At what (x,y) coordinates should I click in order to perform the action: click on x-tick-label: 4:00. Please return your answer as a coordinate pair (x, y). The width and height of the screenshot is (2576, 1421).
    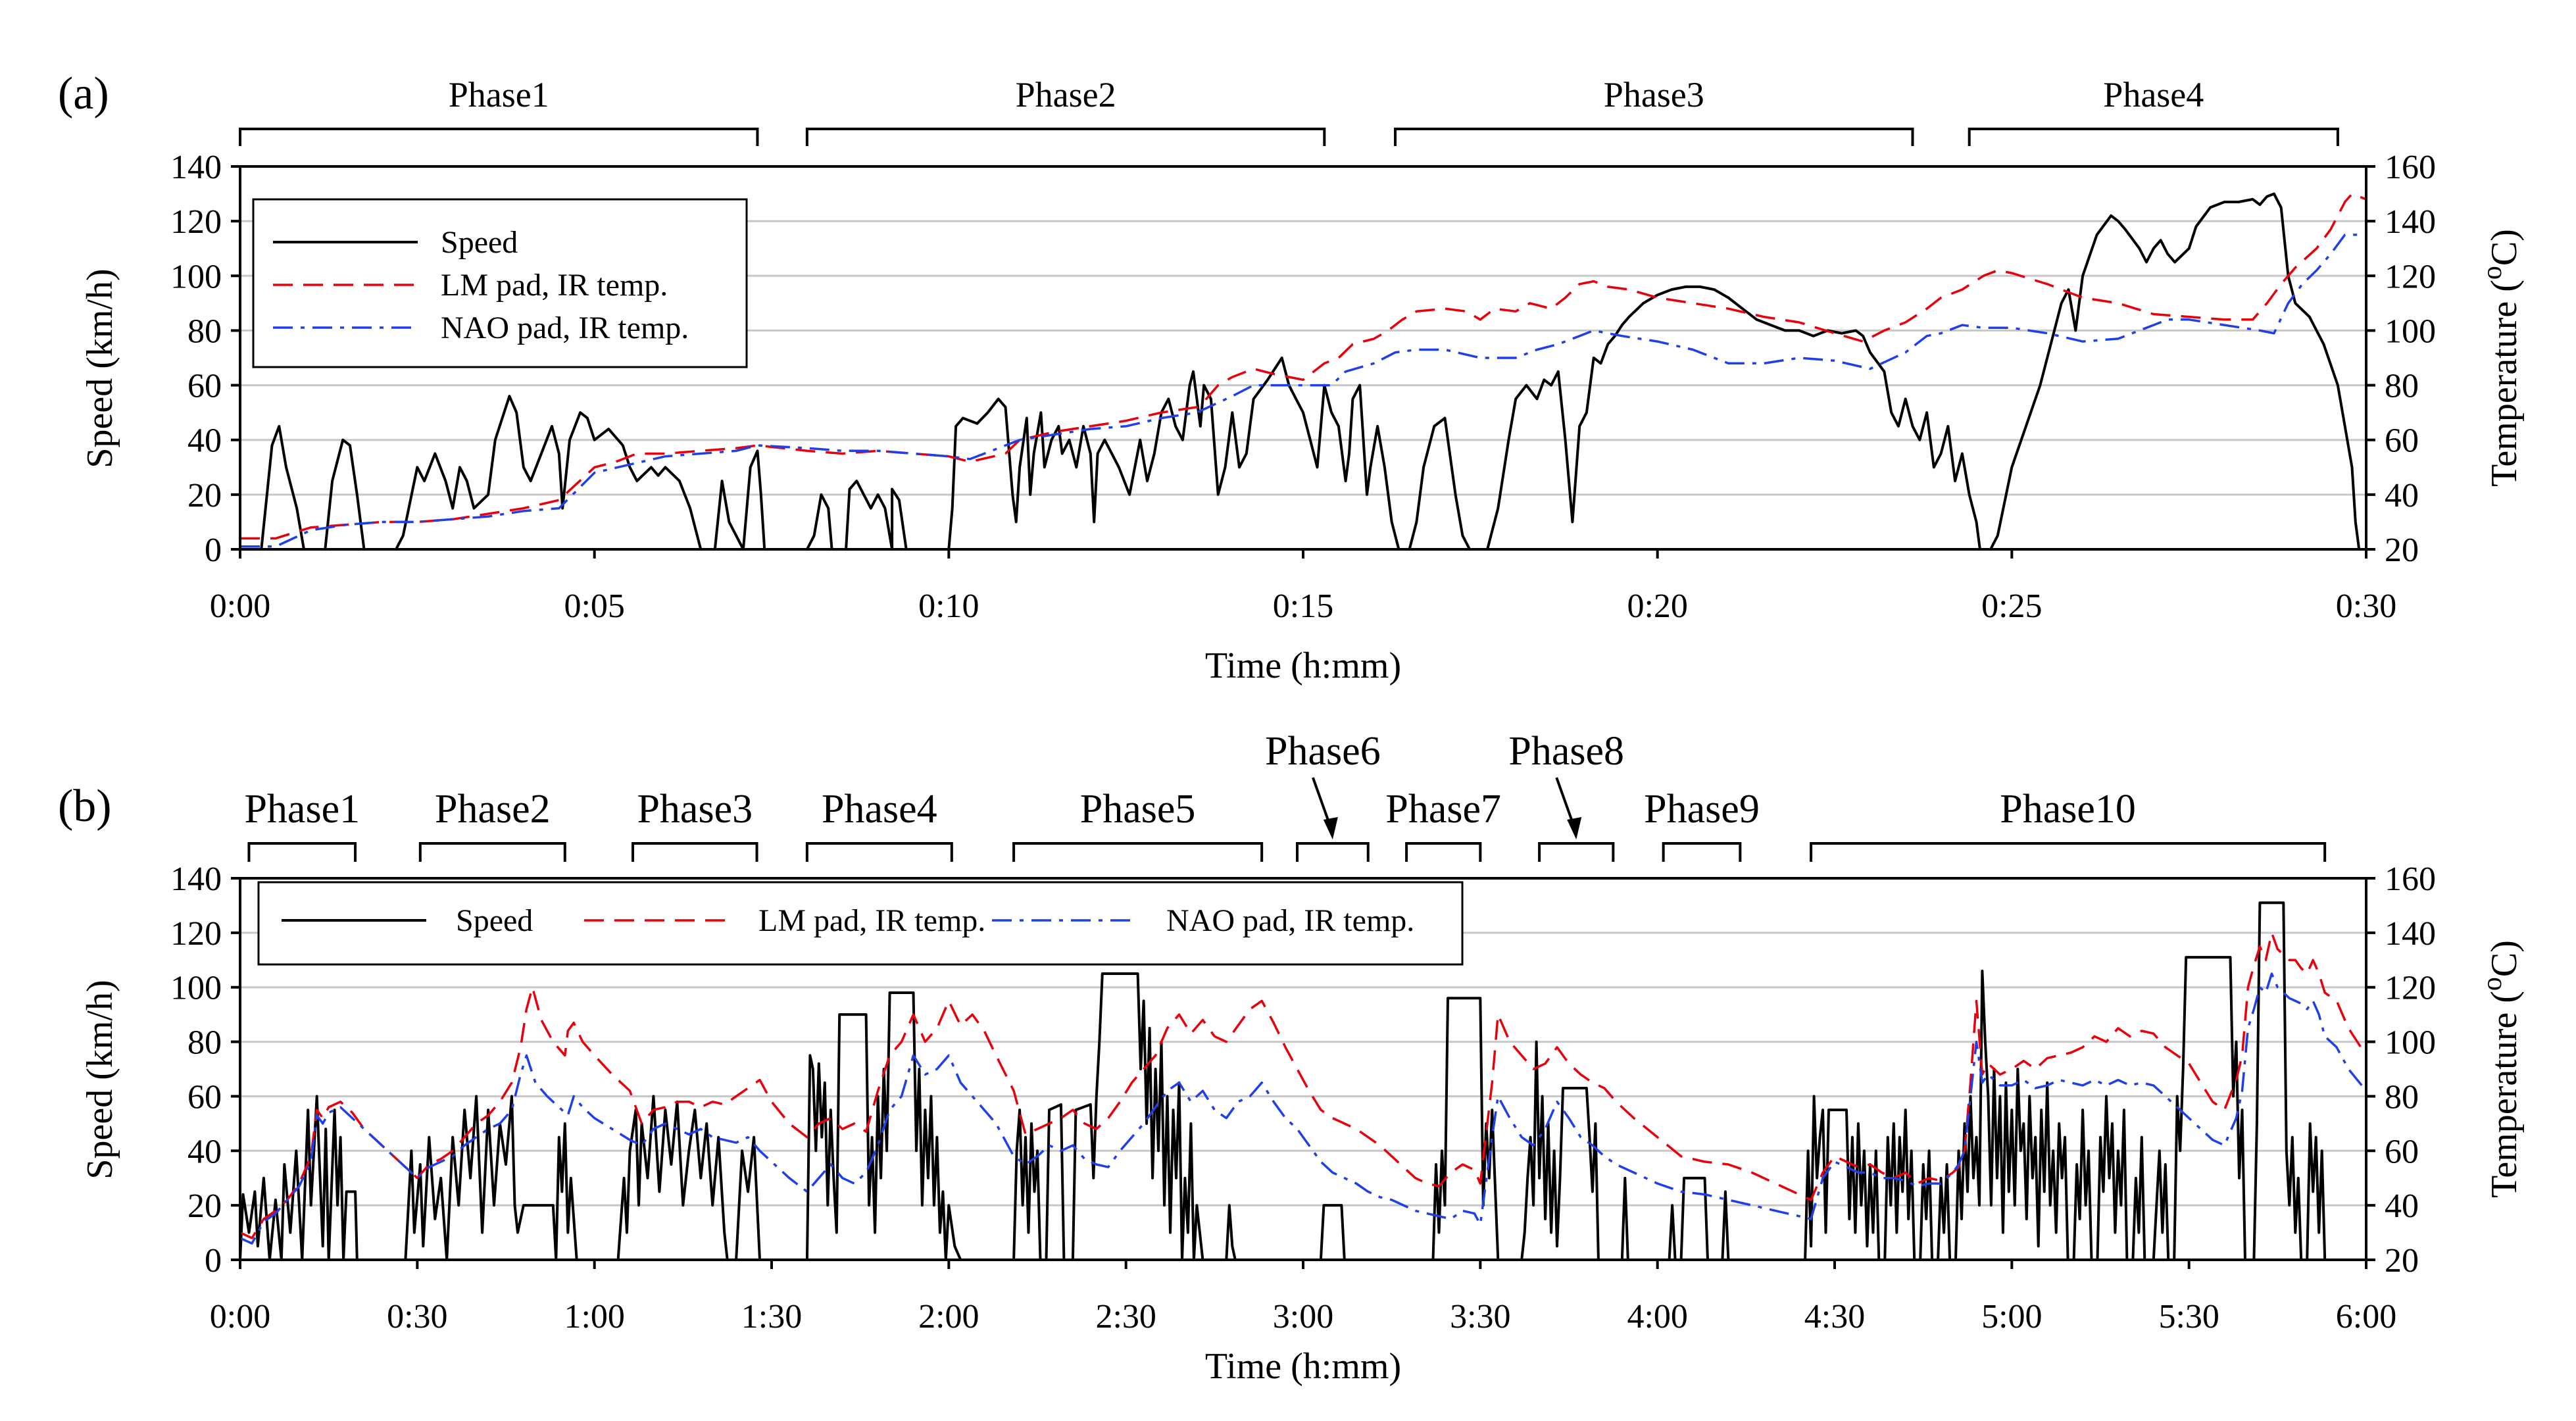
    Looking at the image, I should click on (1657, 1316).